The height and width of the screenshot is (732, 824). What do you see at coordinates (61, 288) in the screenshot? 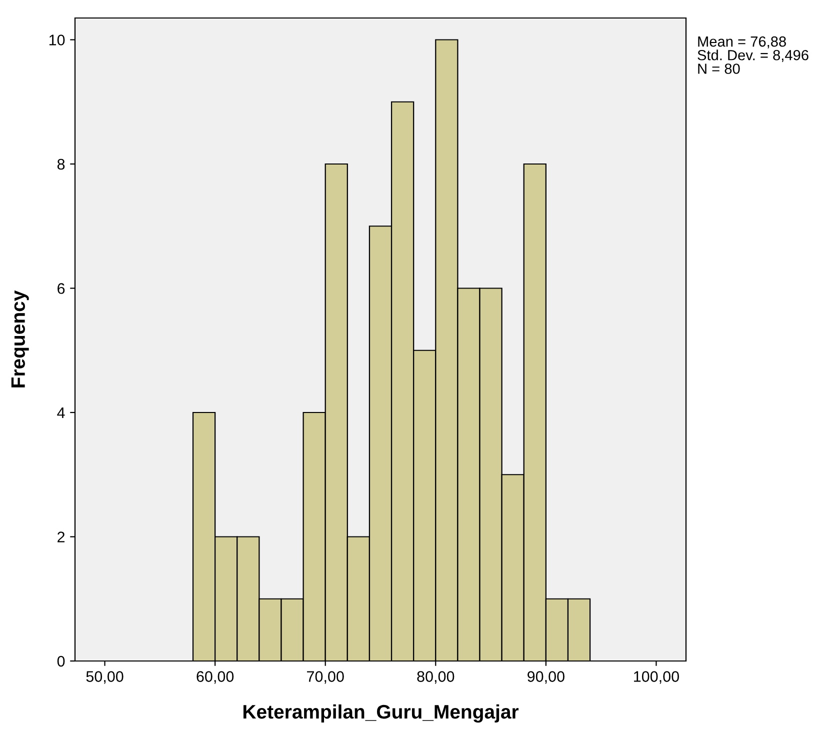
I see `y-tick-label: 6` at bounding box center [61, 288].